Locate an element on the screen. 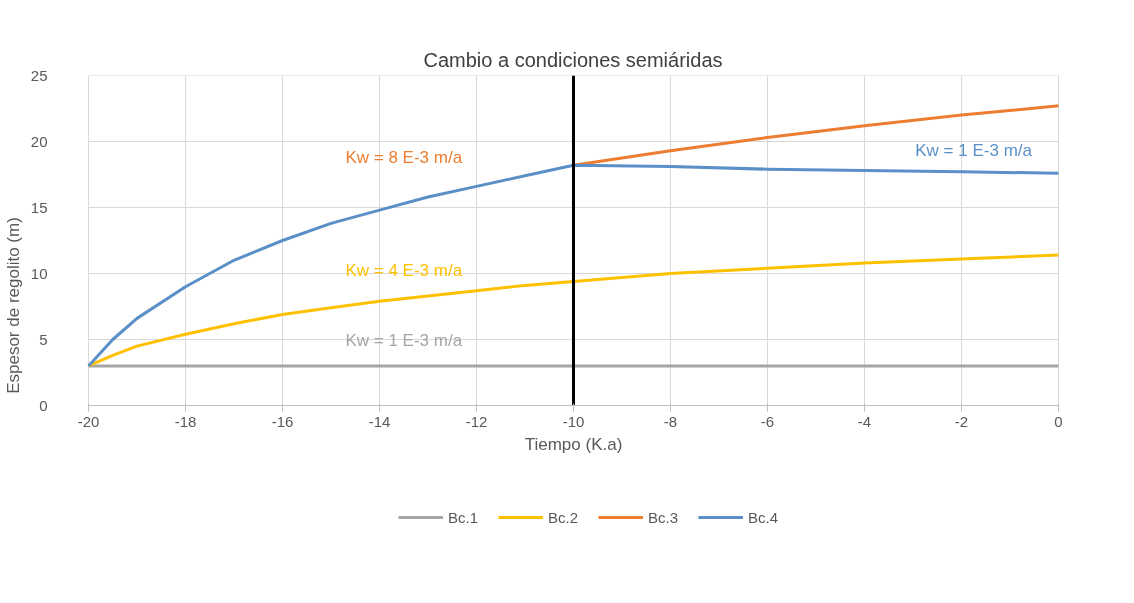  y-tick-label: 20 is located at coordinates (39, 141).